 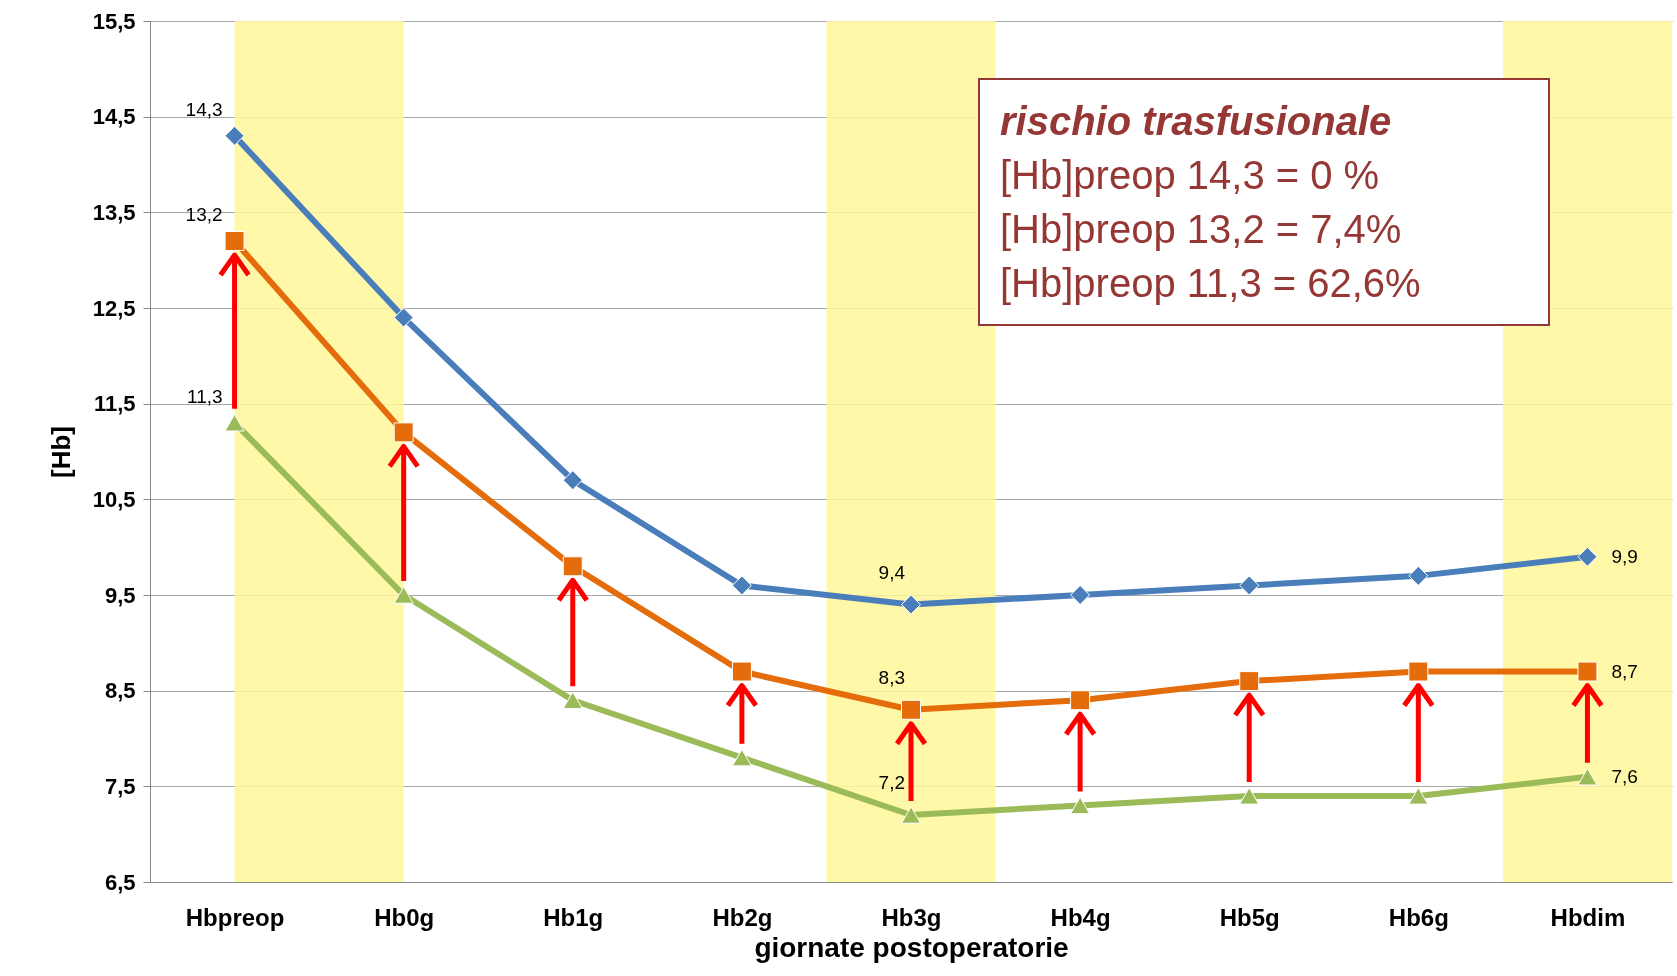 What do you see at coordinates (404, 917) in the screenshot?
I see `x-tick-label: Hb0g` at bounding box center [404, 917].